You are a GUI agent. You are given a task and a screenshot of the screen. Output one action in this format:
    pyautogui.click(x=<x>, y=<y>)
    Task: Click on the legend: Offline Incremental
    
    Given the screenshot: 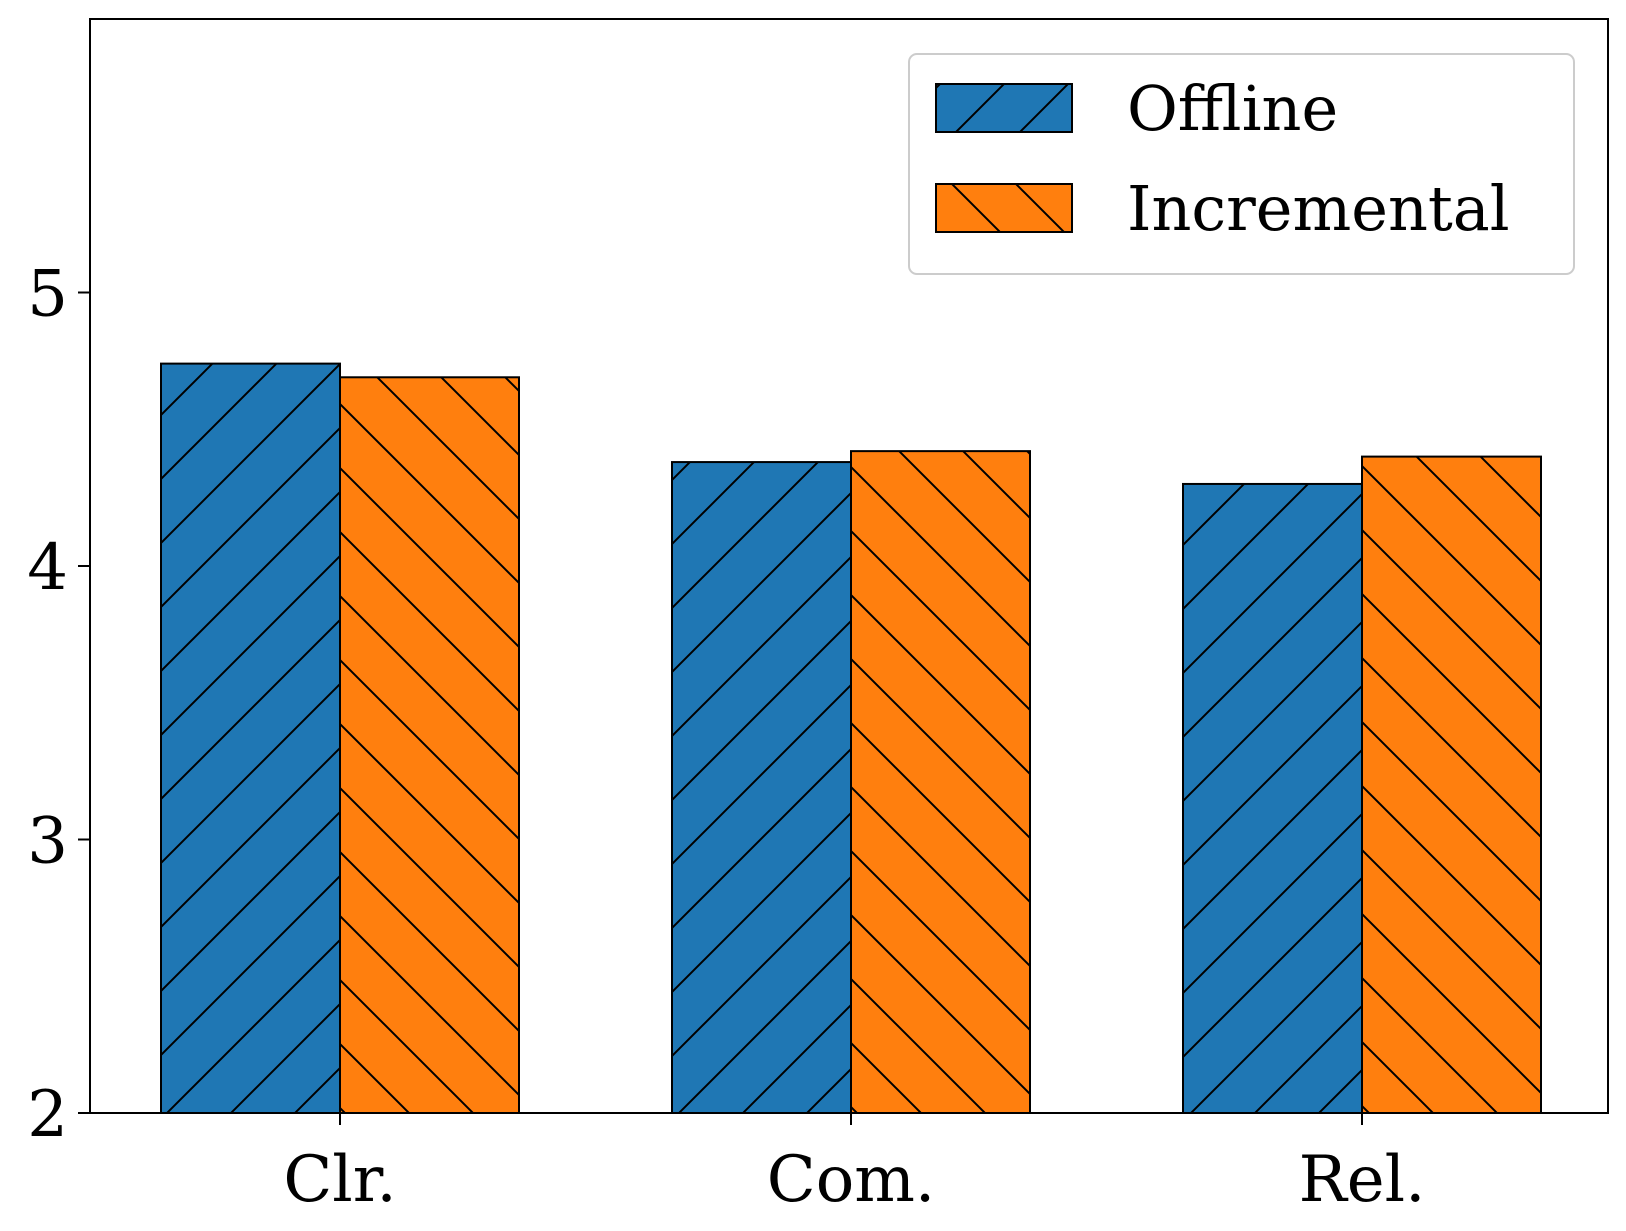 What is the action you would take?
    pyautogui.click(x=1241, y=164)
    